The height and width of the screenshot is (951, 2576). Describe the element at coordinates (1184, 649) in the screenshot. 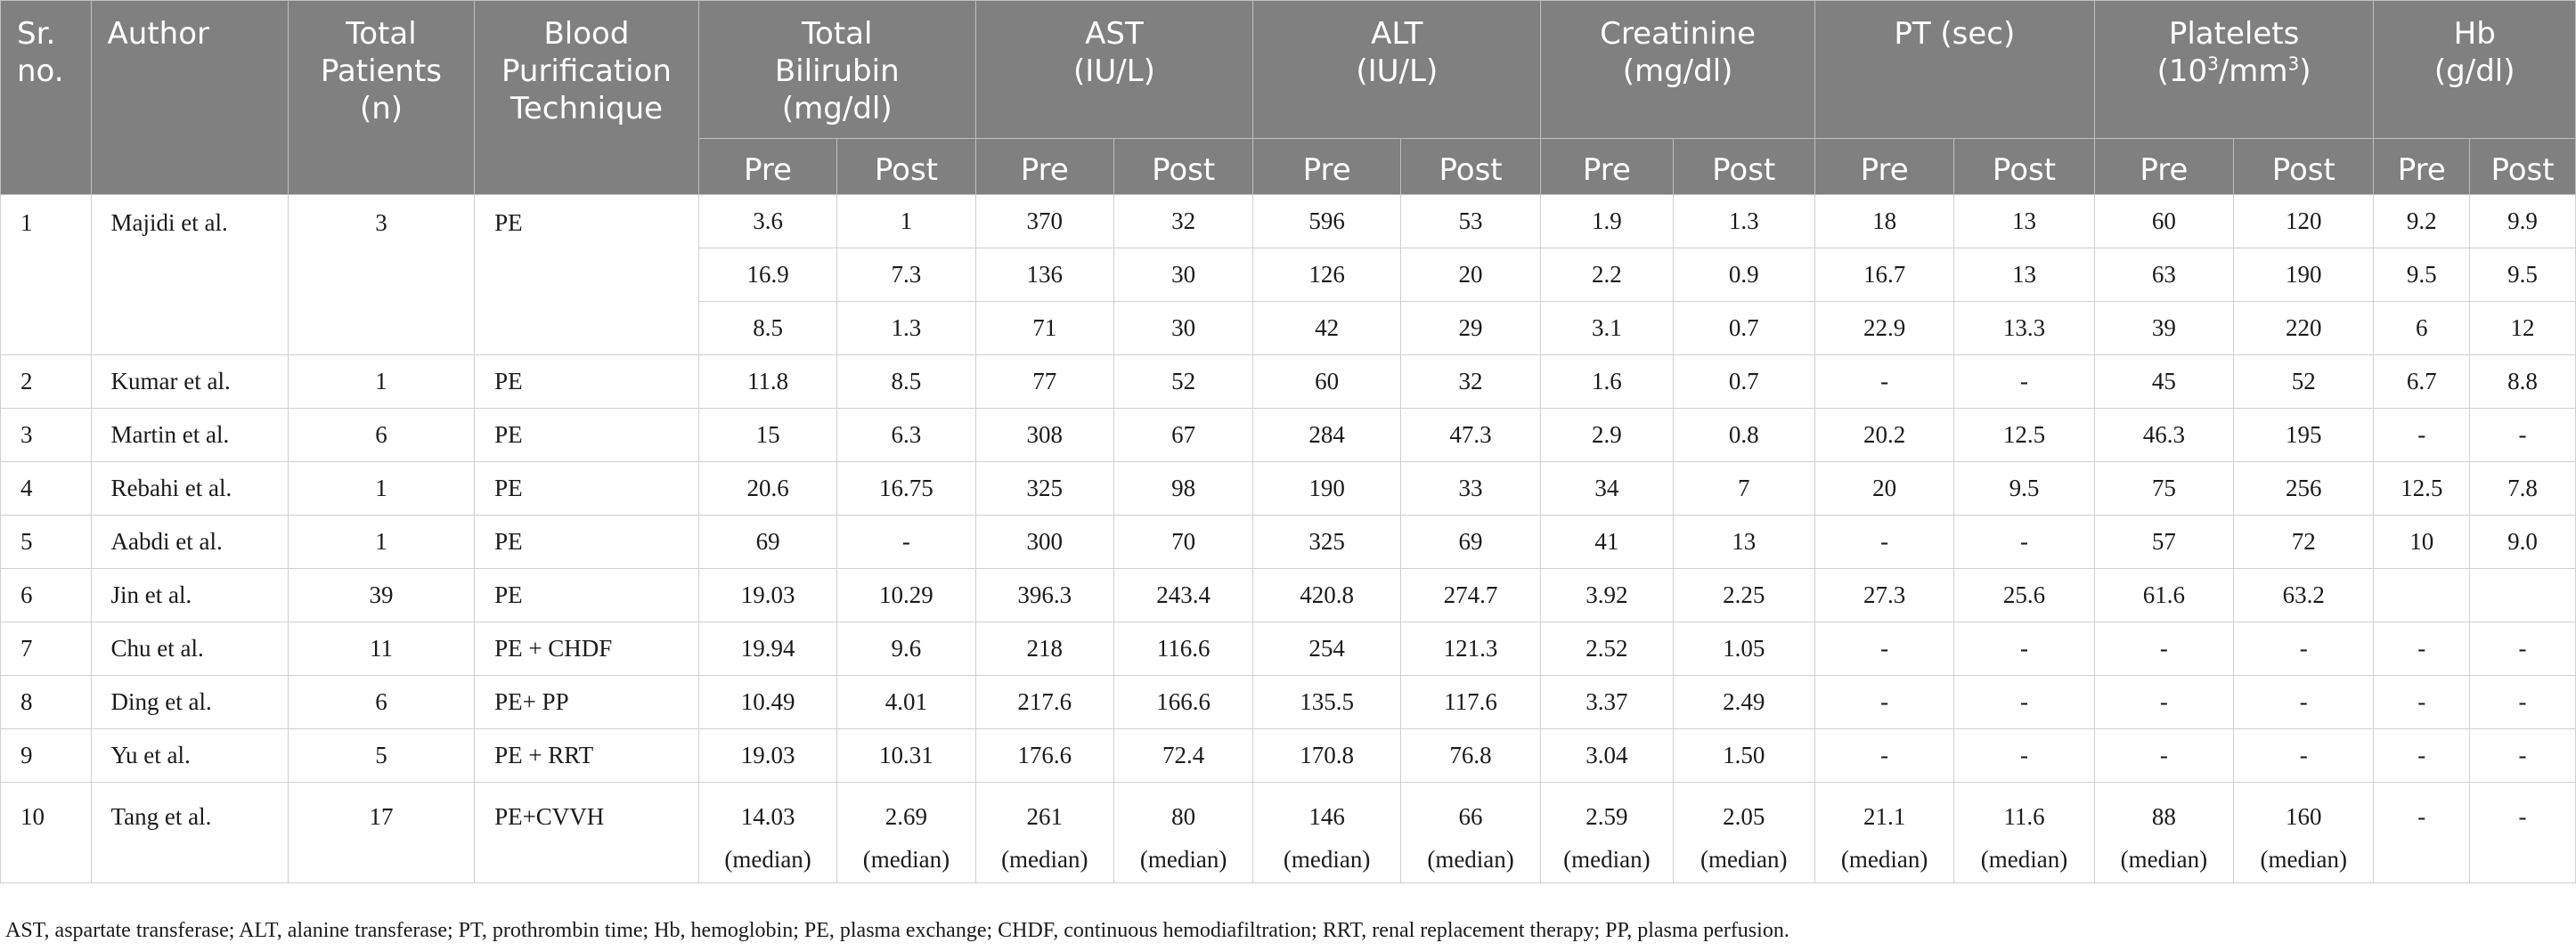

I see `cell-value: 116.6` at that location.